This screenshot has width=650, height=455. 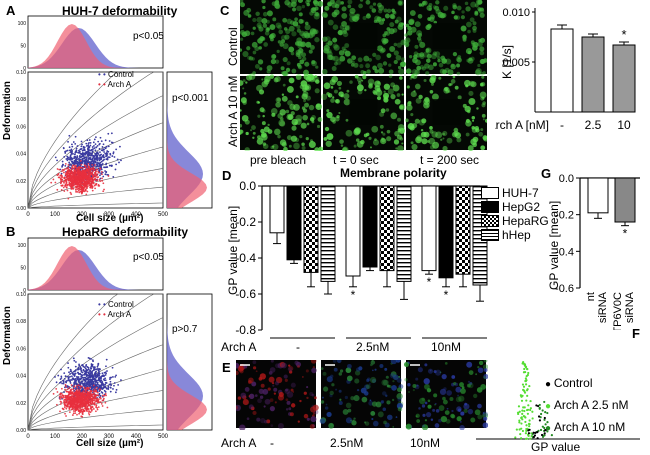 What do you see at coordinates (490, 193) in the screenshot?
I see `legend-swatch-huh7` at bounding box center [490, 193].